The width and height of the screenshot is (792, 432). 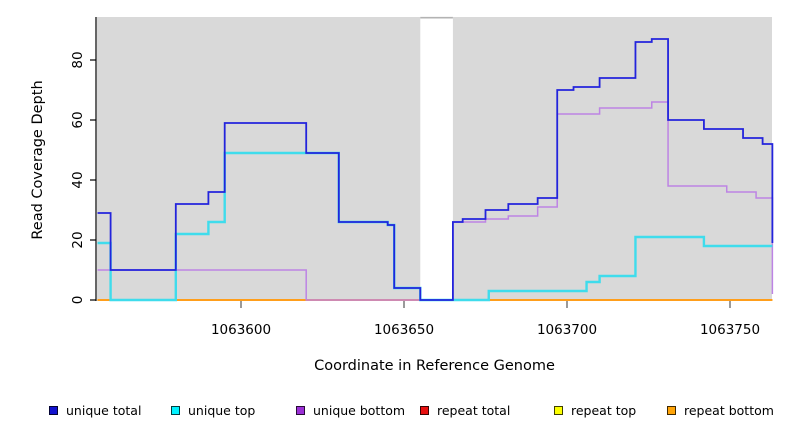 What do you see at coordinates (359, 410) in the screenshot?
I see `legend-label: unique bottom` at bounding box center [359, 410].